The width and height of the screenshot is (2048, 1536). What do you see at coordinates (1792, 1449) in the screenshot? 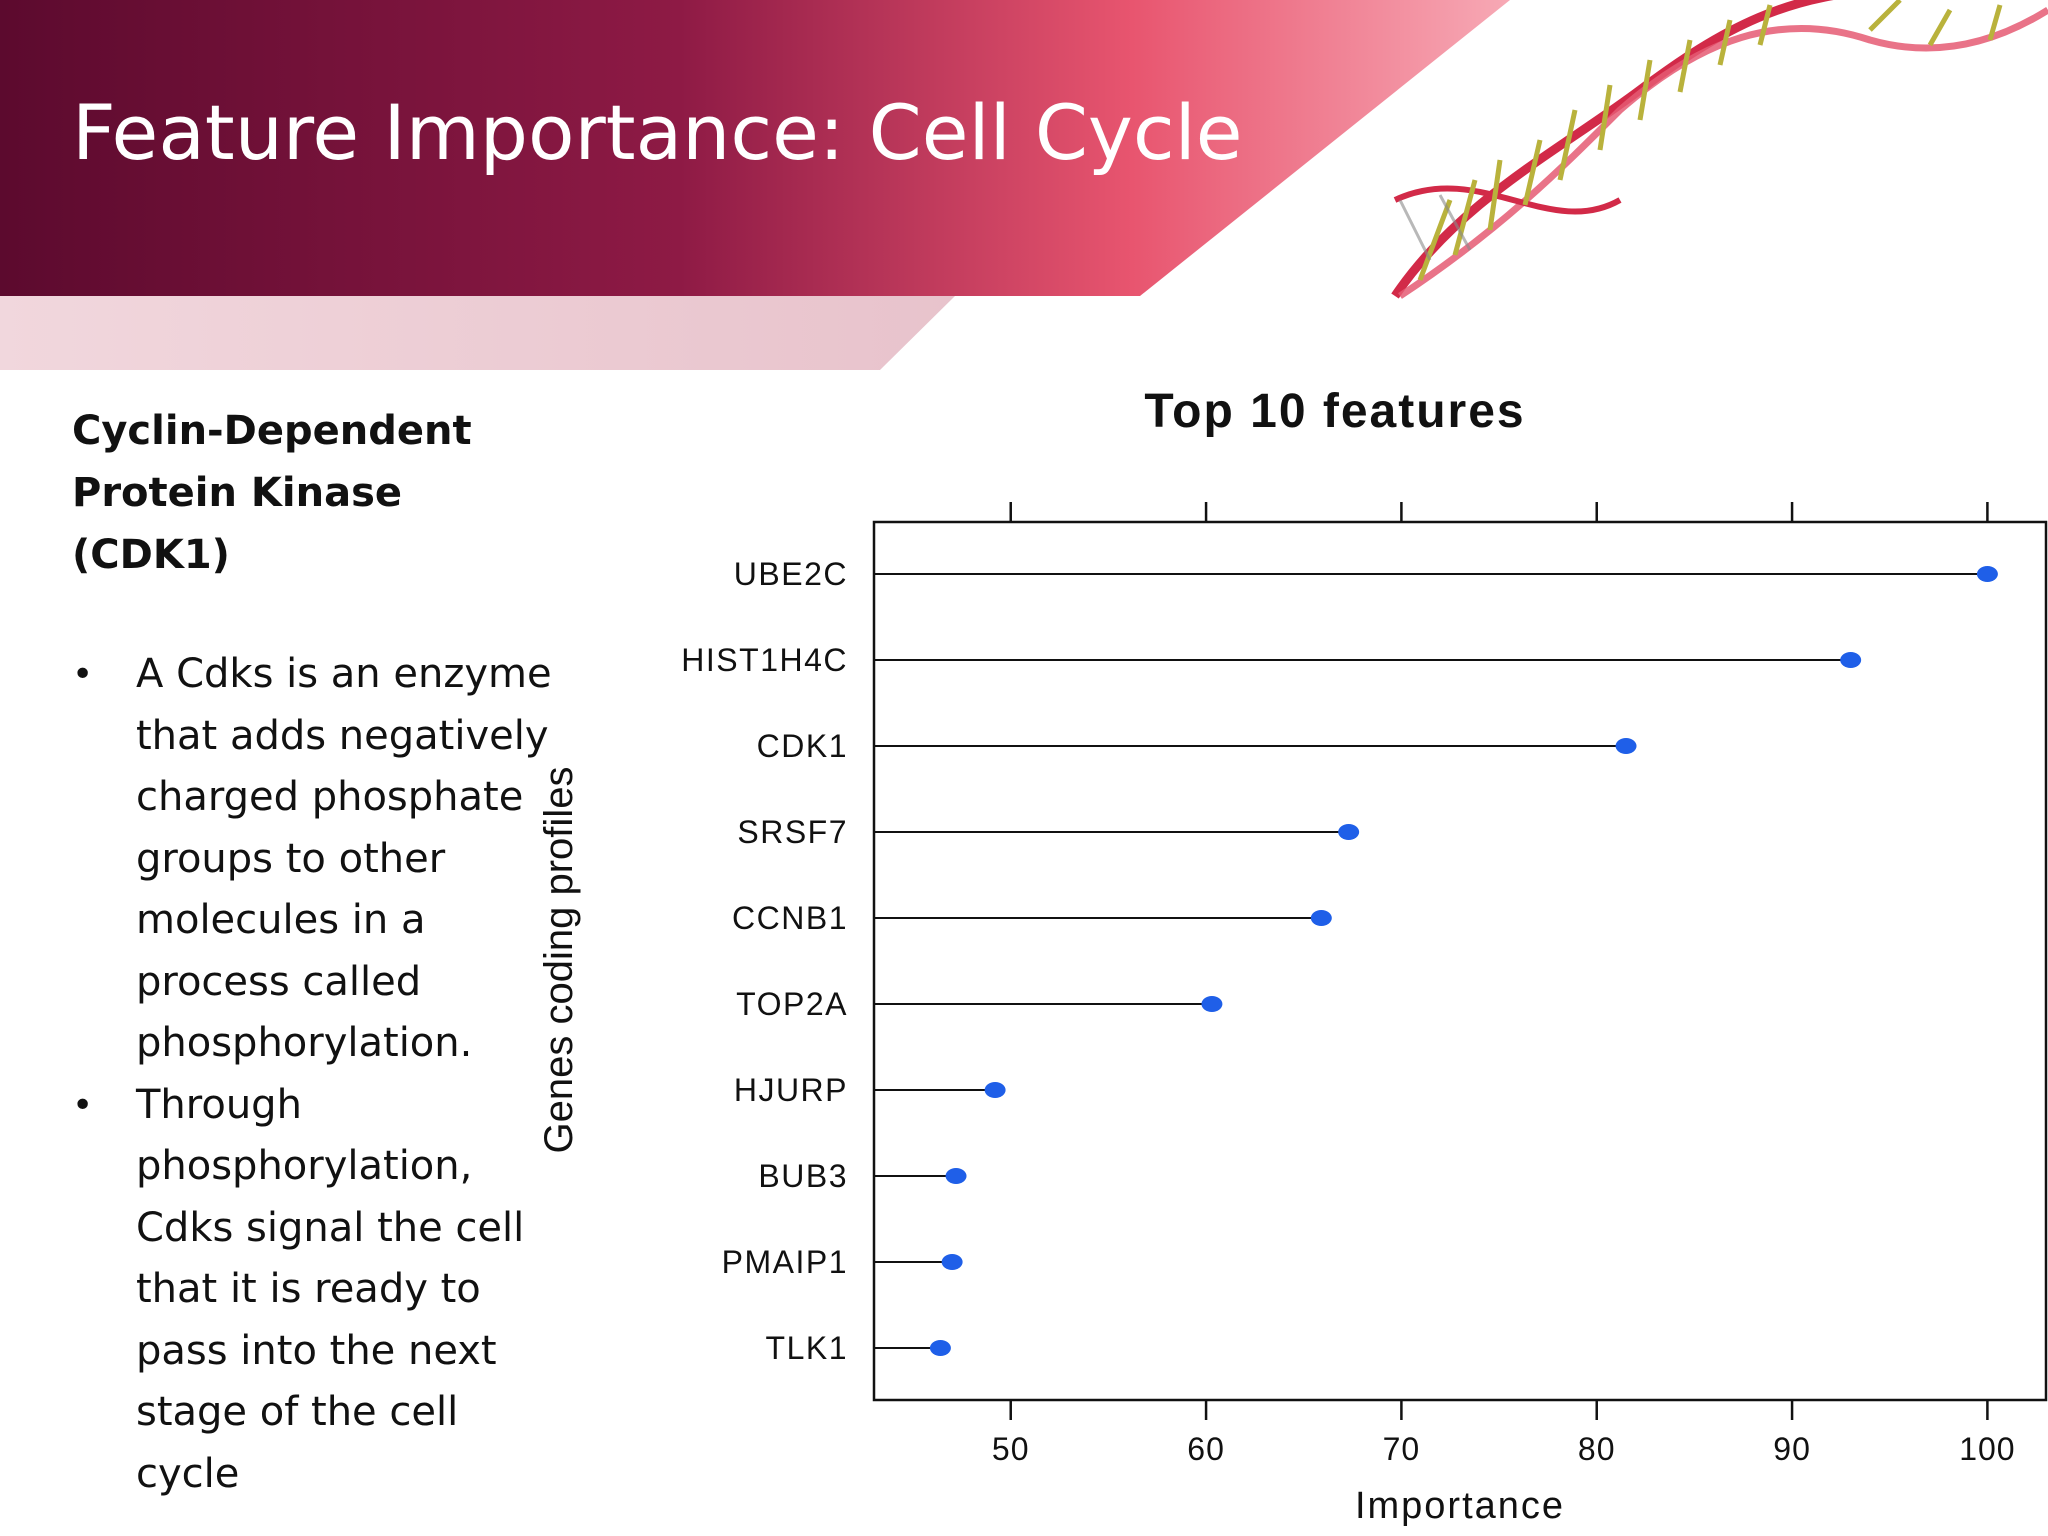
I see `x-tick-label: 90` at bounding box center [1792, 1449].